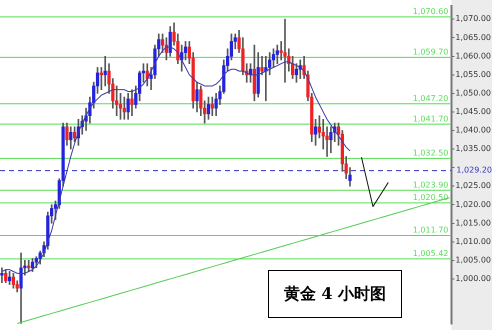 The image size is (492, 330). I want to click on ref-line-label: 1,005.42, so click(430, 253).